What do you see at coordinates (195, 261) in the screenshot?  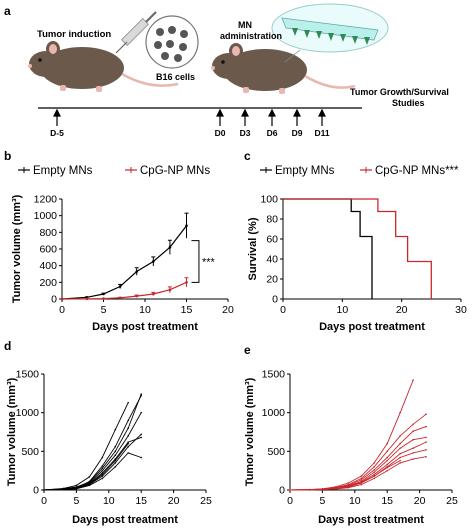 I see `significance-bracket` at bounding box center [195, 261].